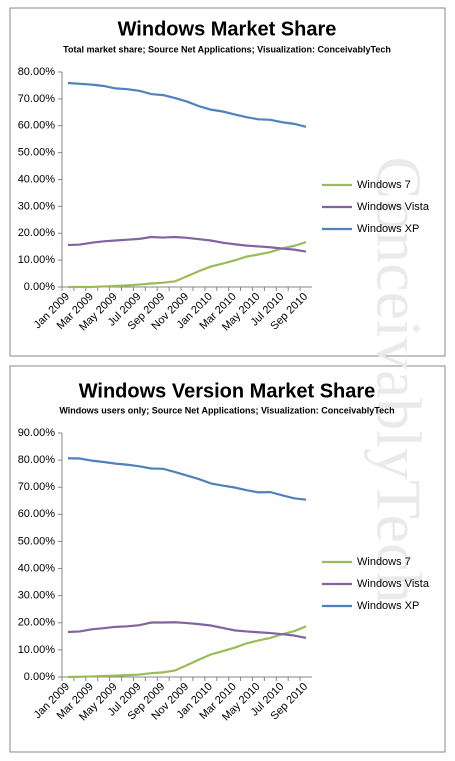  Describe the element at coordinates (227, 29) in the screenshot. I see `chart-title: Windows Market Share` at that location.